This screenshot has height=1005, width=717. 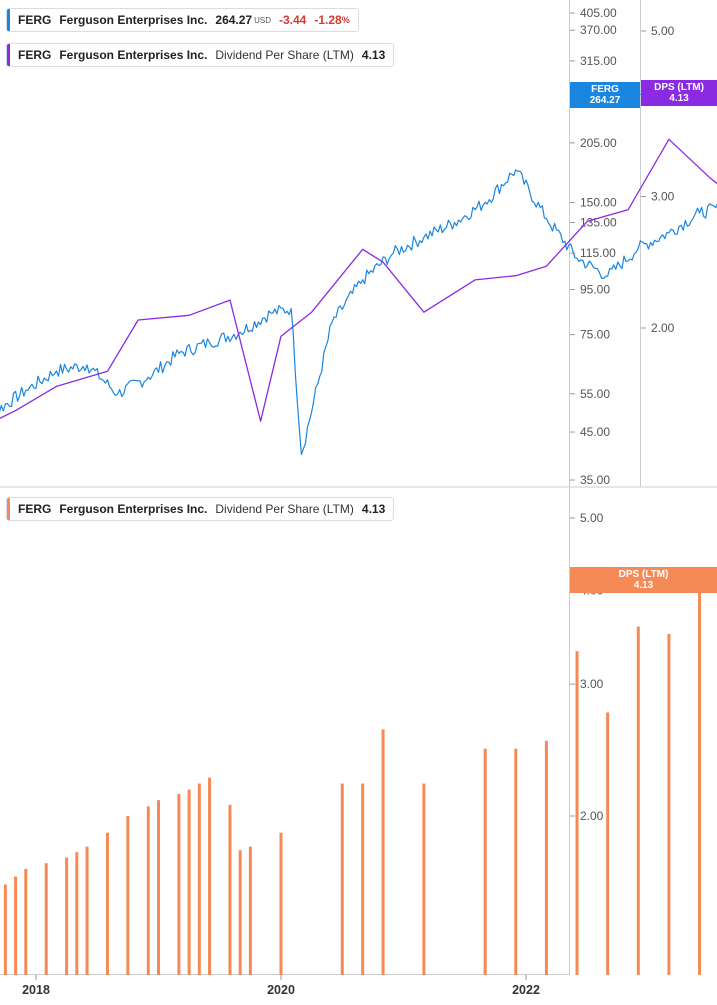 I want to click on price-axis-tick-label: 45.00, so click(x=595, y=432).